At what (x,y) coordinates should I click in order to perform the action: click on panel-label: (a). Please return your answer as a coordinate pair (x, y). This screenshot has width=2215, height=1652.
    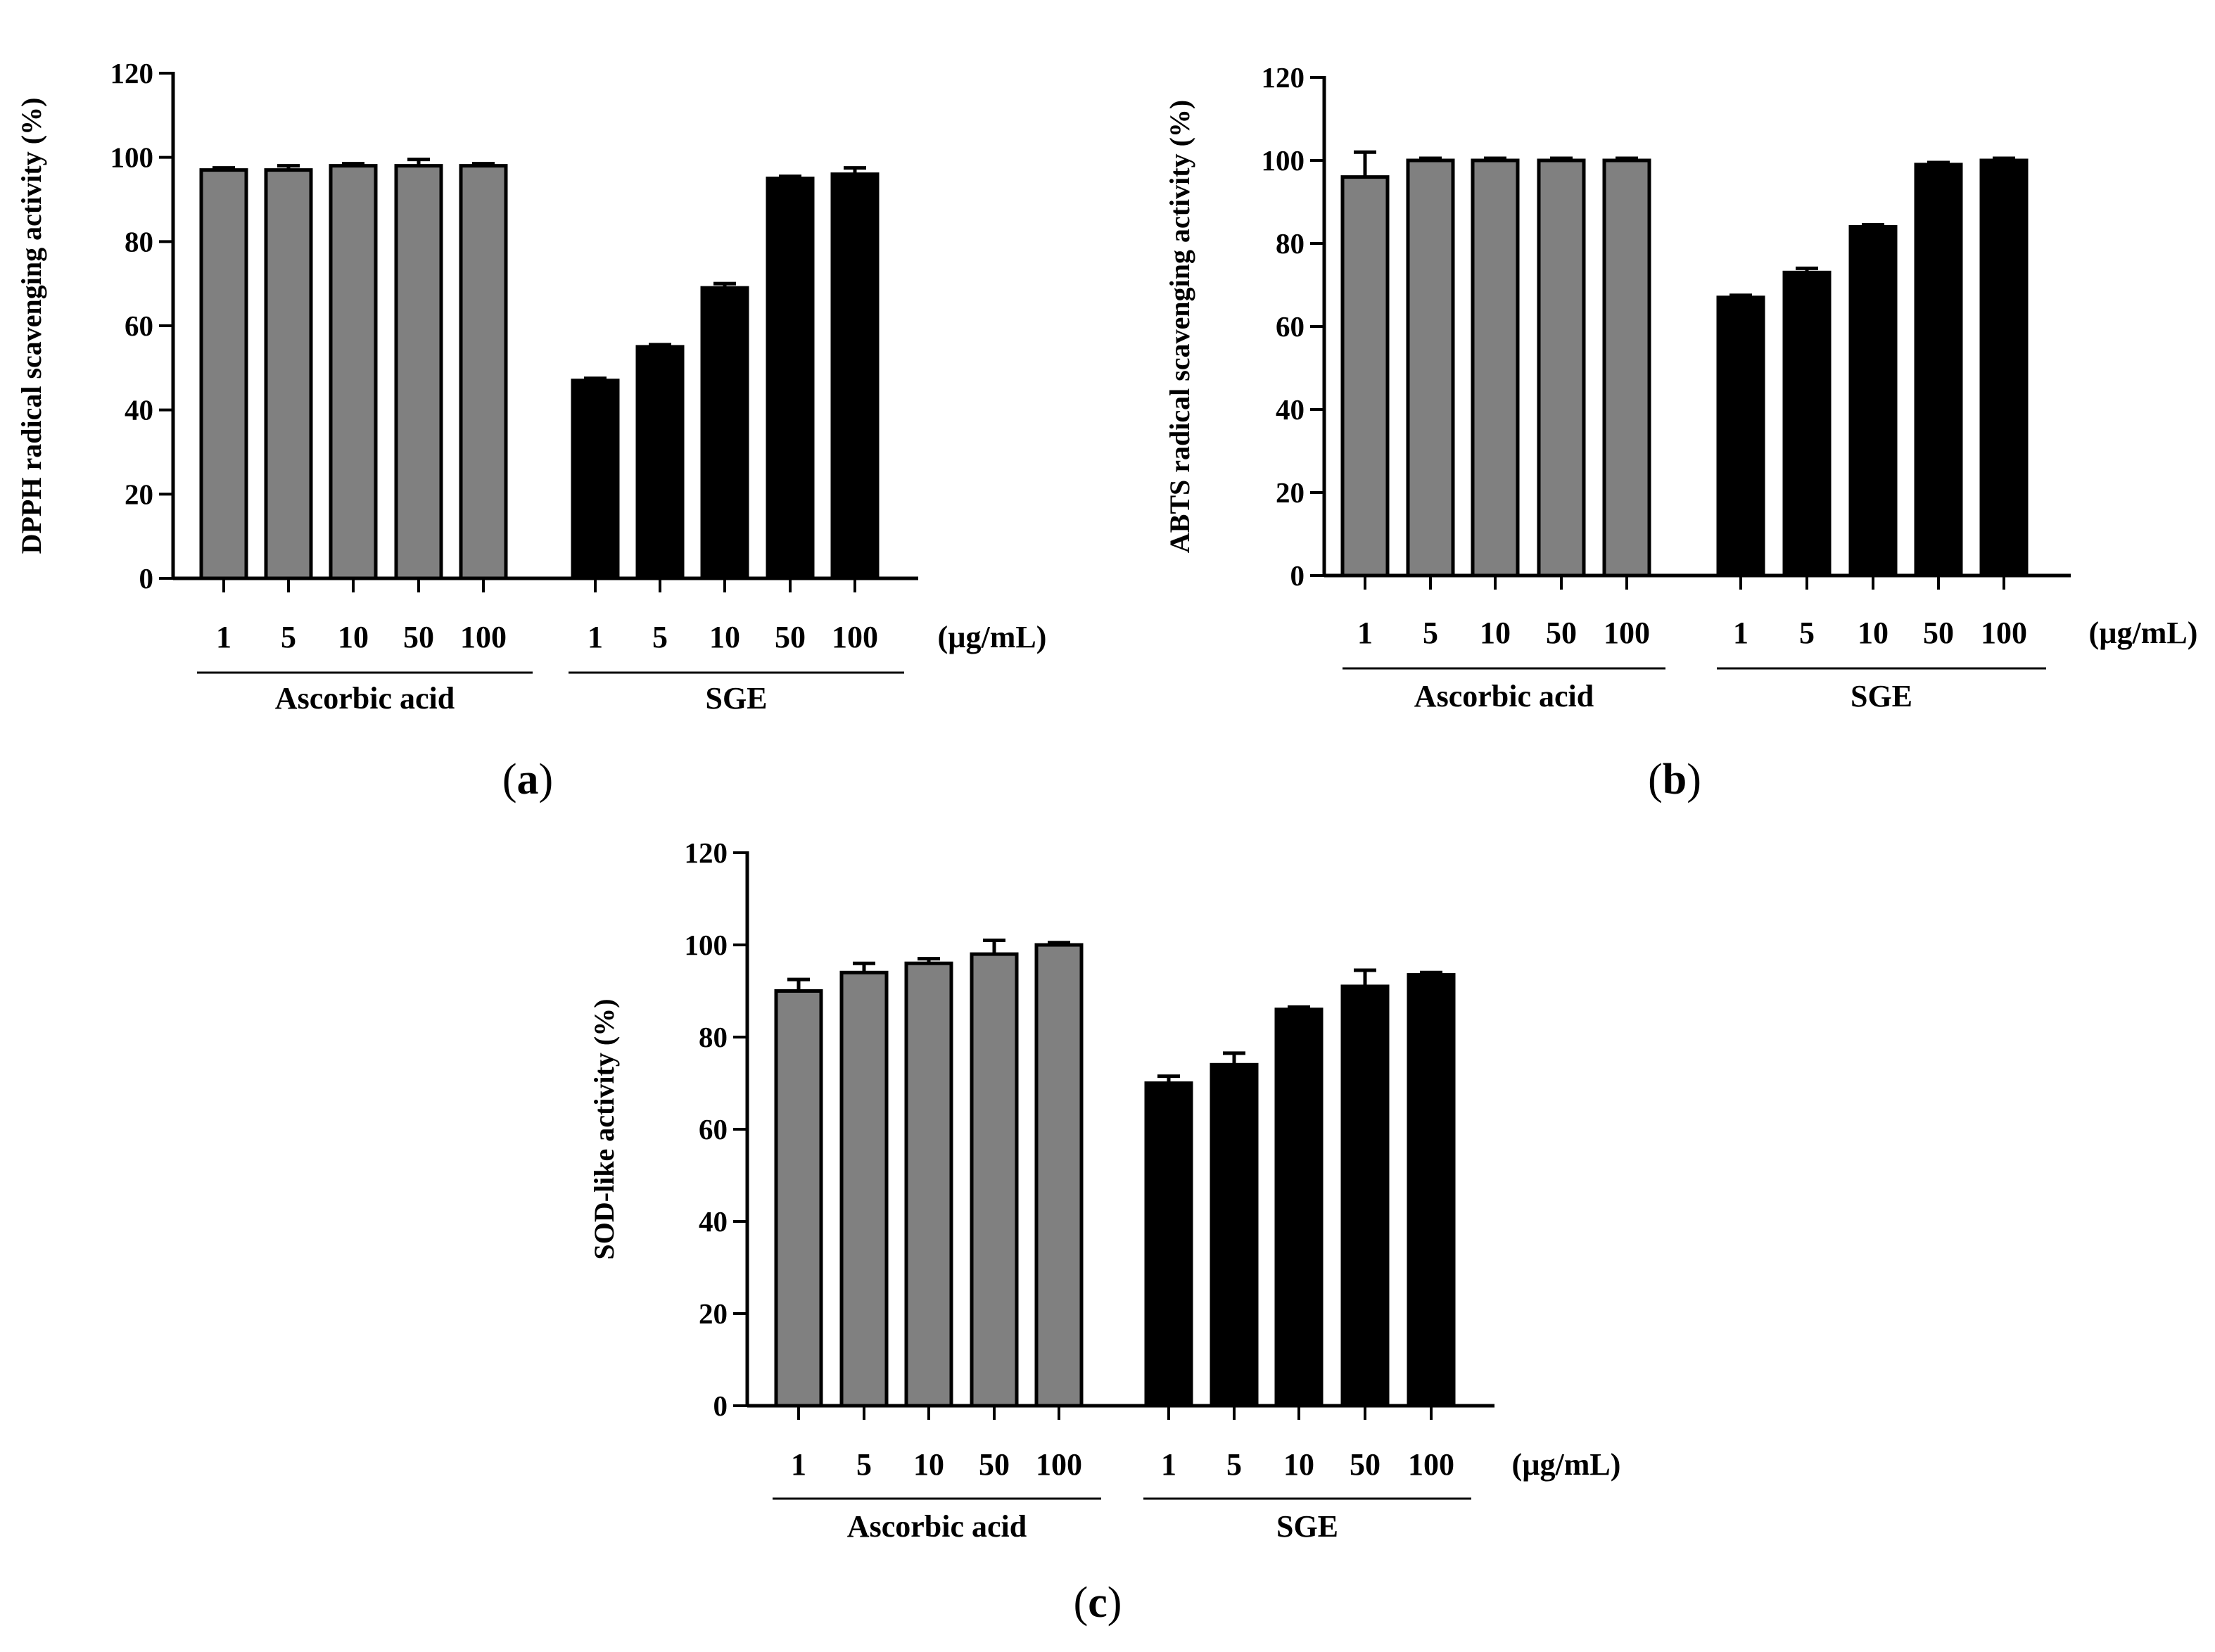
    Looking at the image, I should click on (527, 779).